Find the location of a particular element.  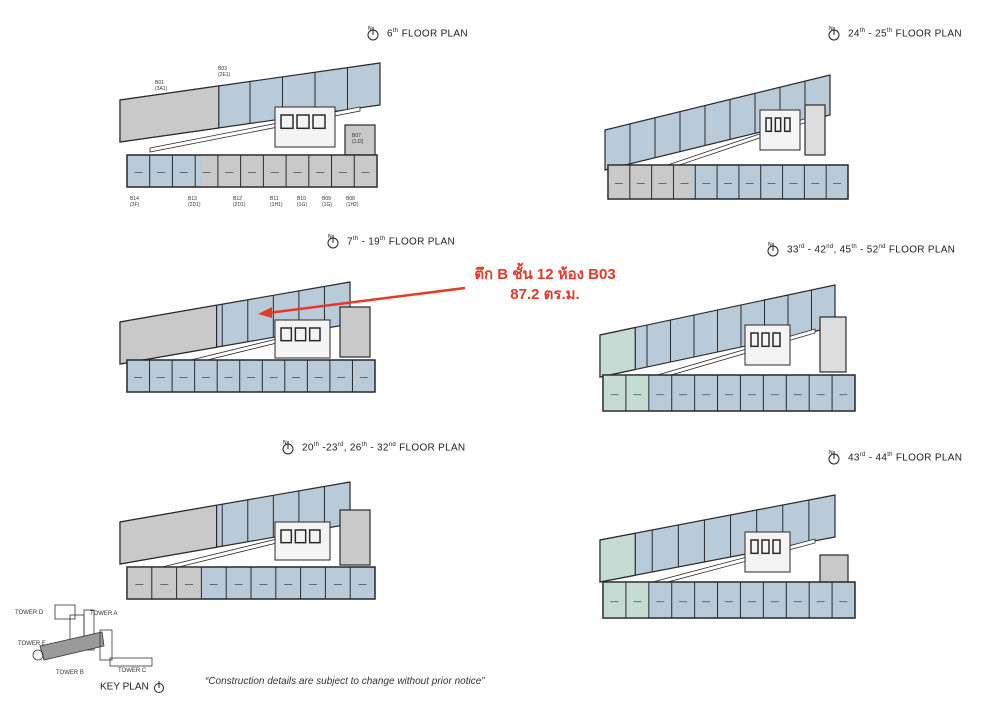

north-arrow-icon is located at coordinates (158, 687).